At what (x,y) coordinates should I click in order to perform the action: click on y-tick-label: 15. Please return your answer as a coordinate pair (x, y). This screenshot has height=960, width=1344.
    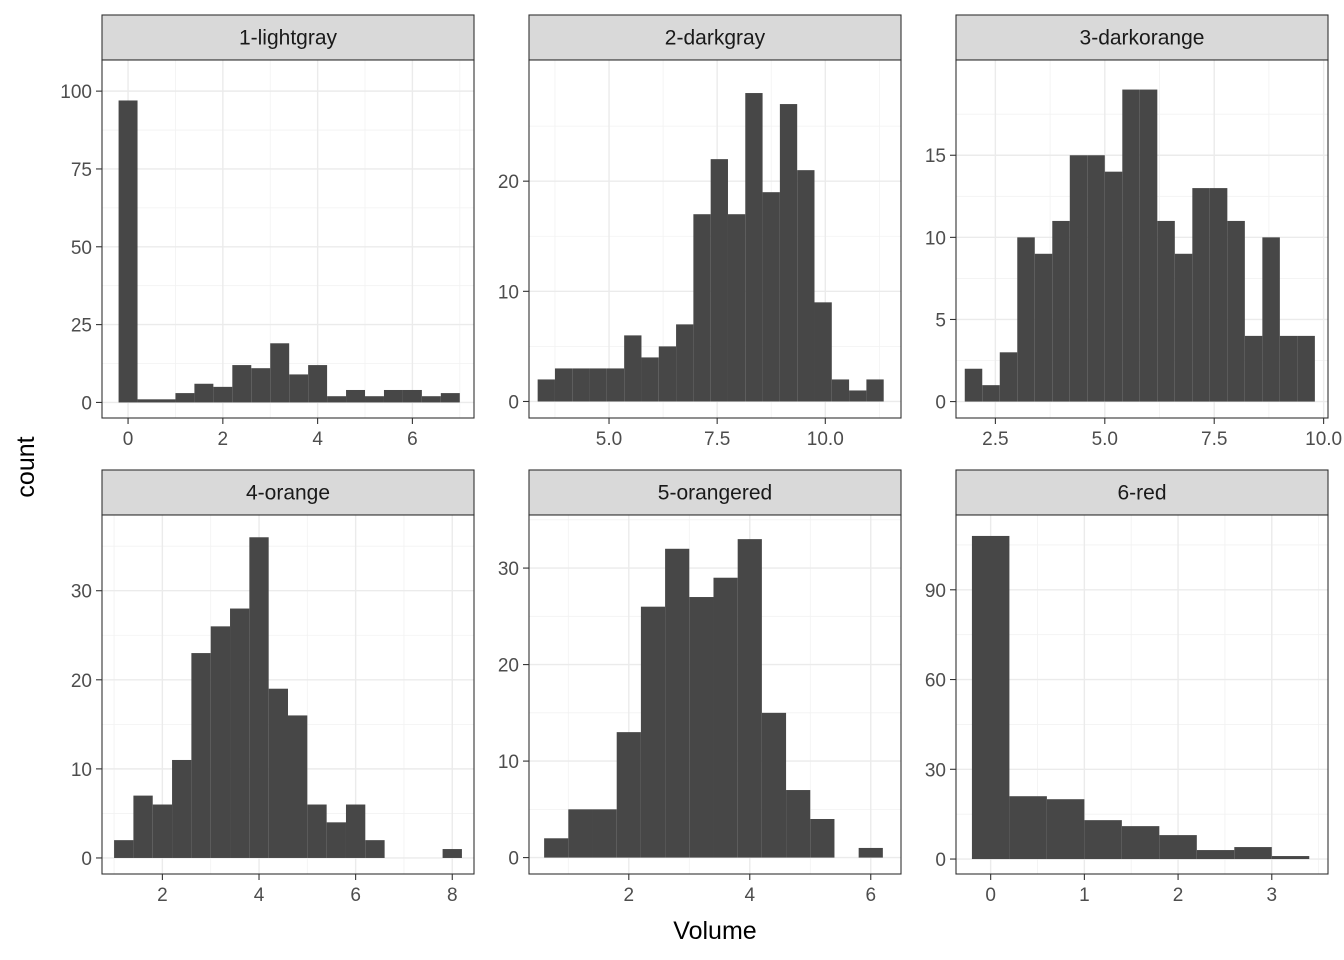
    Looking at the image, I should click on (935, 156).